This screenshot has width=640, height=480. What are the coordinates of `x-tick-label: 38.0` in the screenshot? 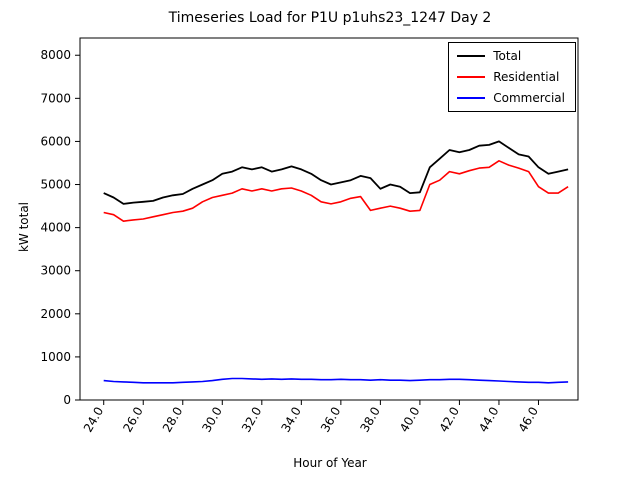 It's located at (369, 420).